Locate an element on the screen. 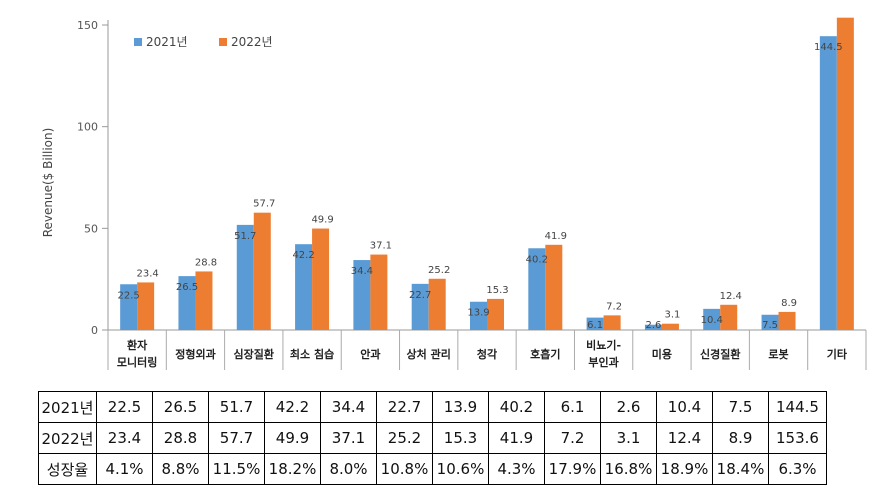  data-label-2021: 34.4 is located at coordinates (362, 271).